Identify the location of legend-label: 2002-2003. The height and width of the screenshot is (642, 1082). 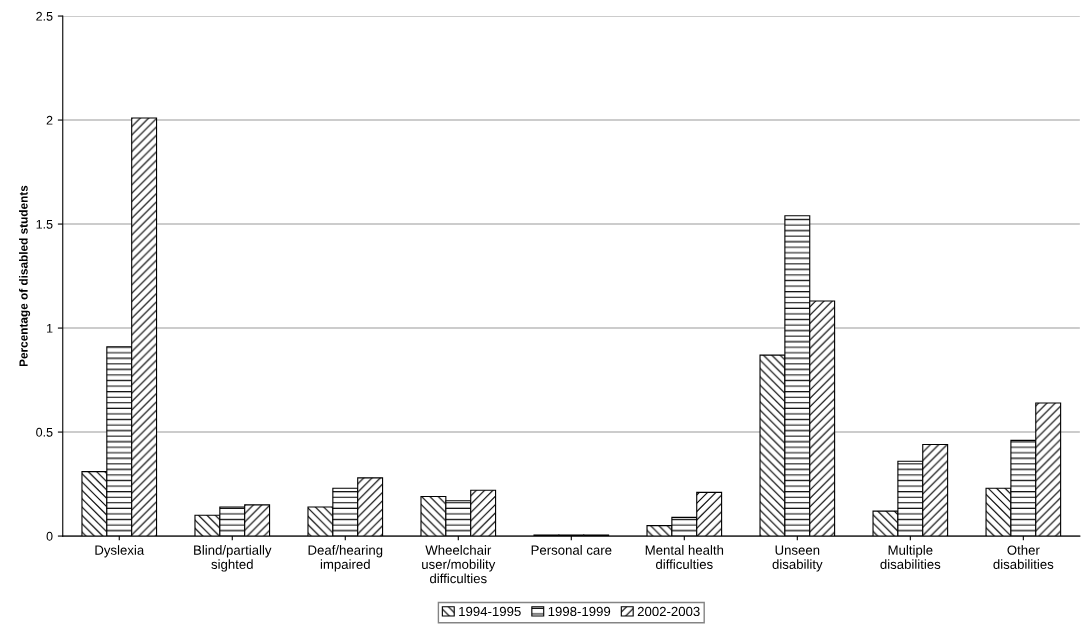
(668, 611).